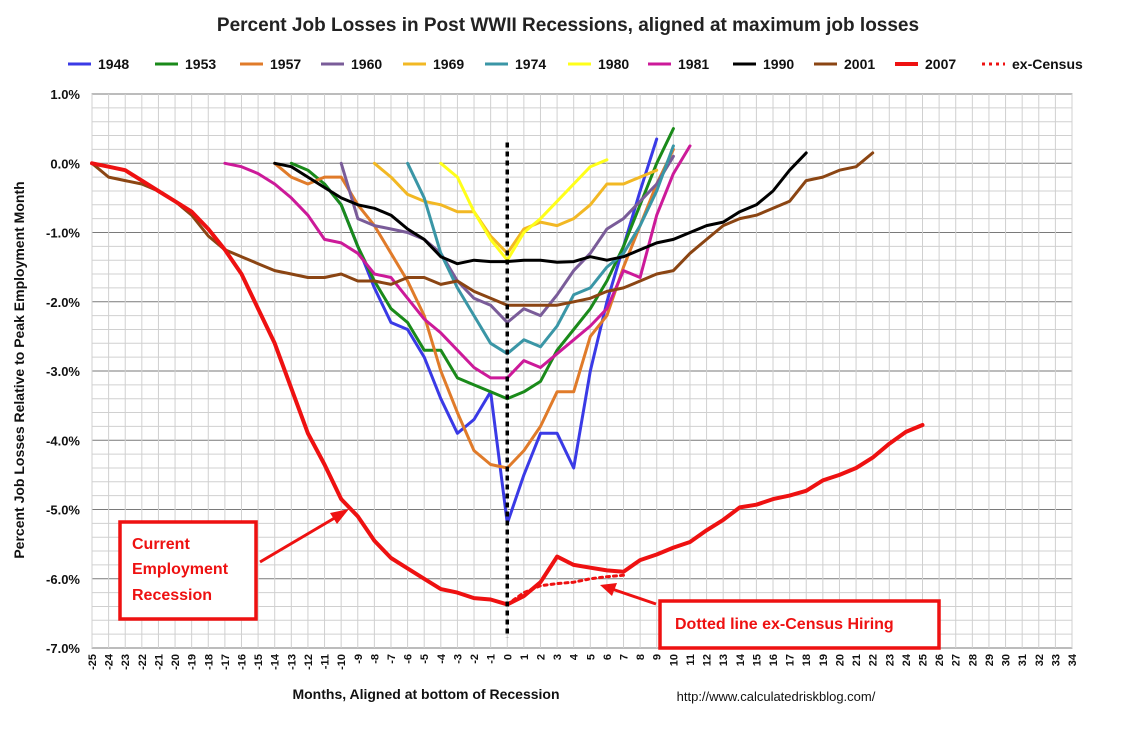 The width and height of the screenshot is (1136, 737). I want to click on legend-label: 1981, so click(693, 64).